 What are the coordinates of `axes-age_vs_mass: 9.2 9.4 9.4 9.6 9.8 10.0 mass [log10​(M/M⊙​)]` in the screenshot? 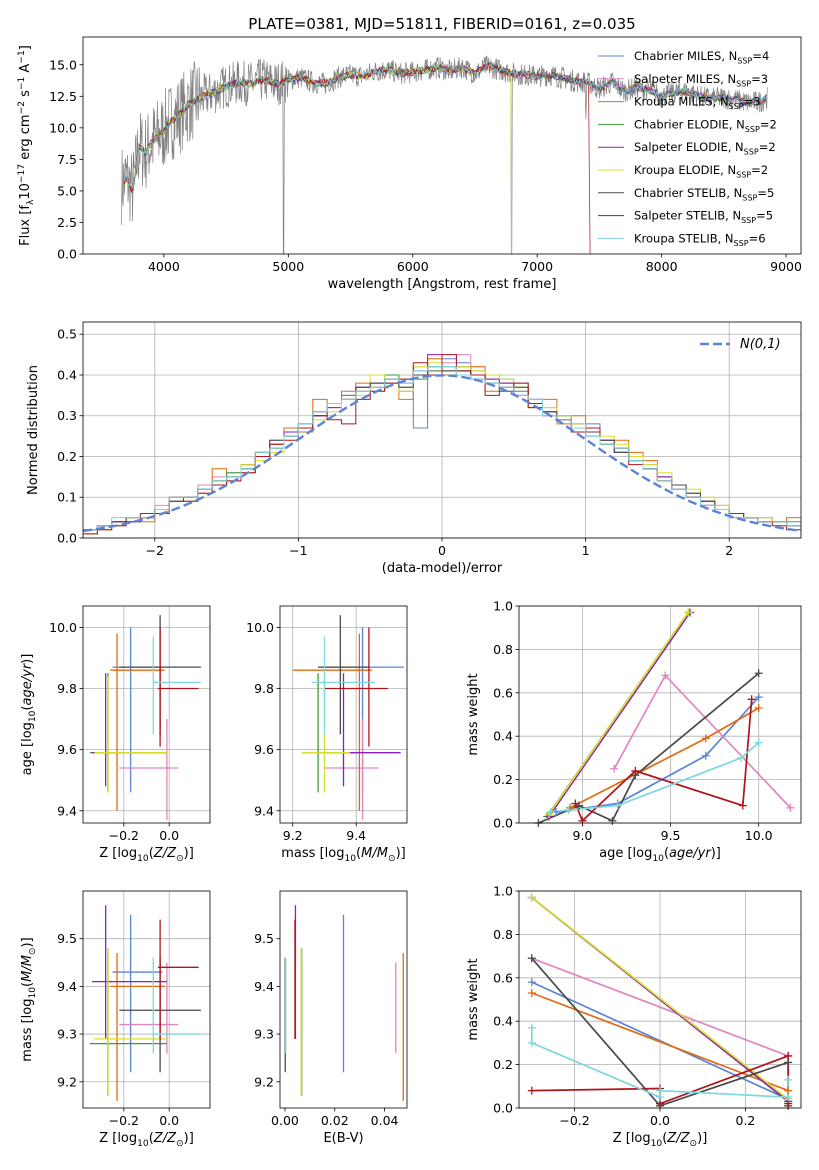 It's located at (327, 734).